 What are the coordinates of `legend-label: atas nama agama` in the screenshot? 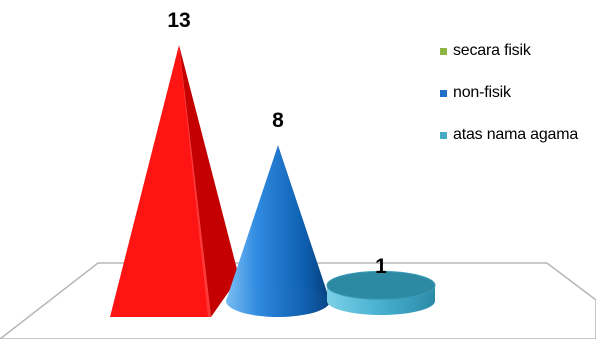 It's located at (515, 135).